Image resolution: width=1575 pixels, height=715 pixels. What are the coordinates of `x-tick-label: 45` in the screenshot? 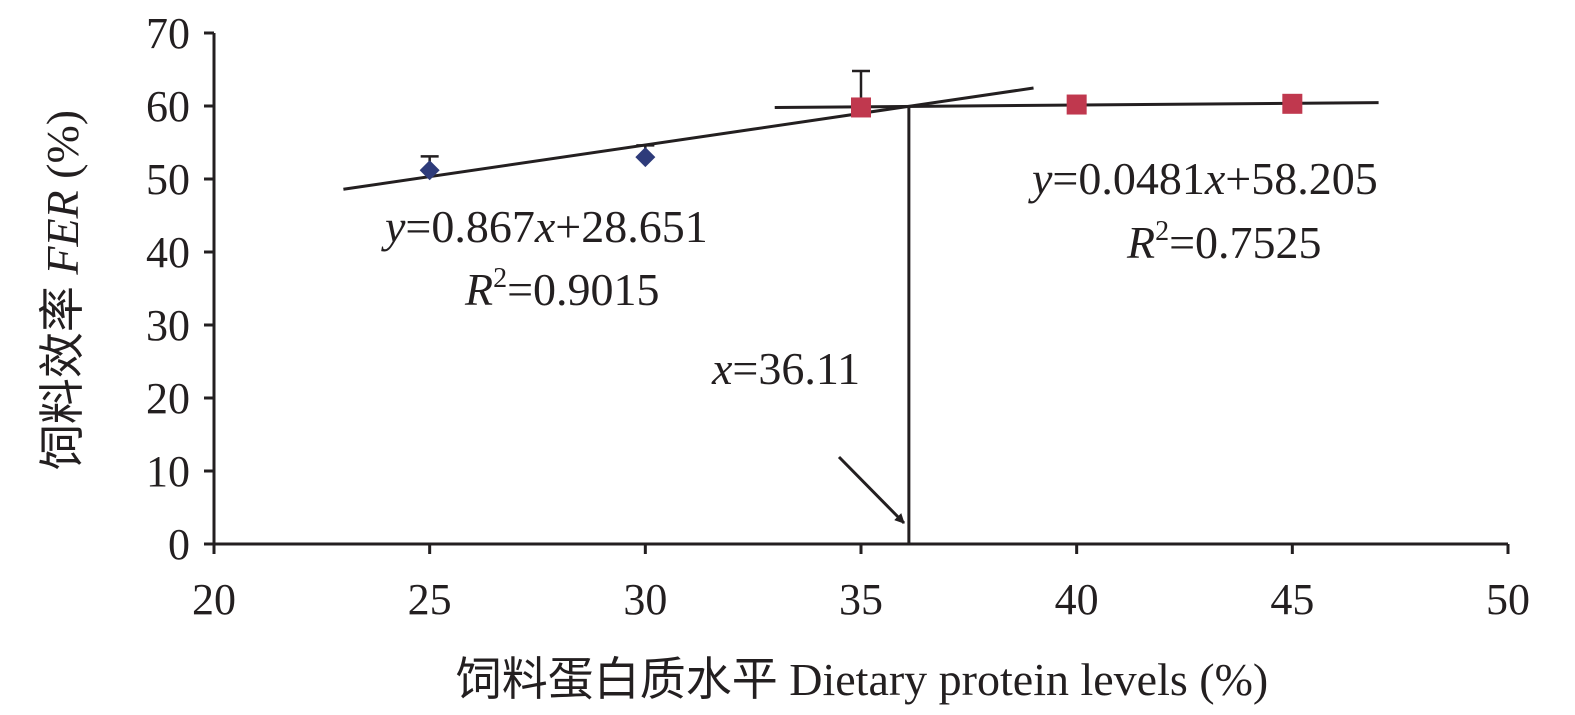 It's located at (1292, 599).